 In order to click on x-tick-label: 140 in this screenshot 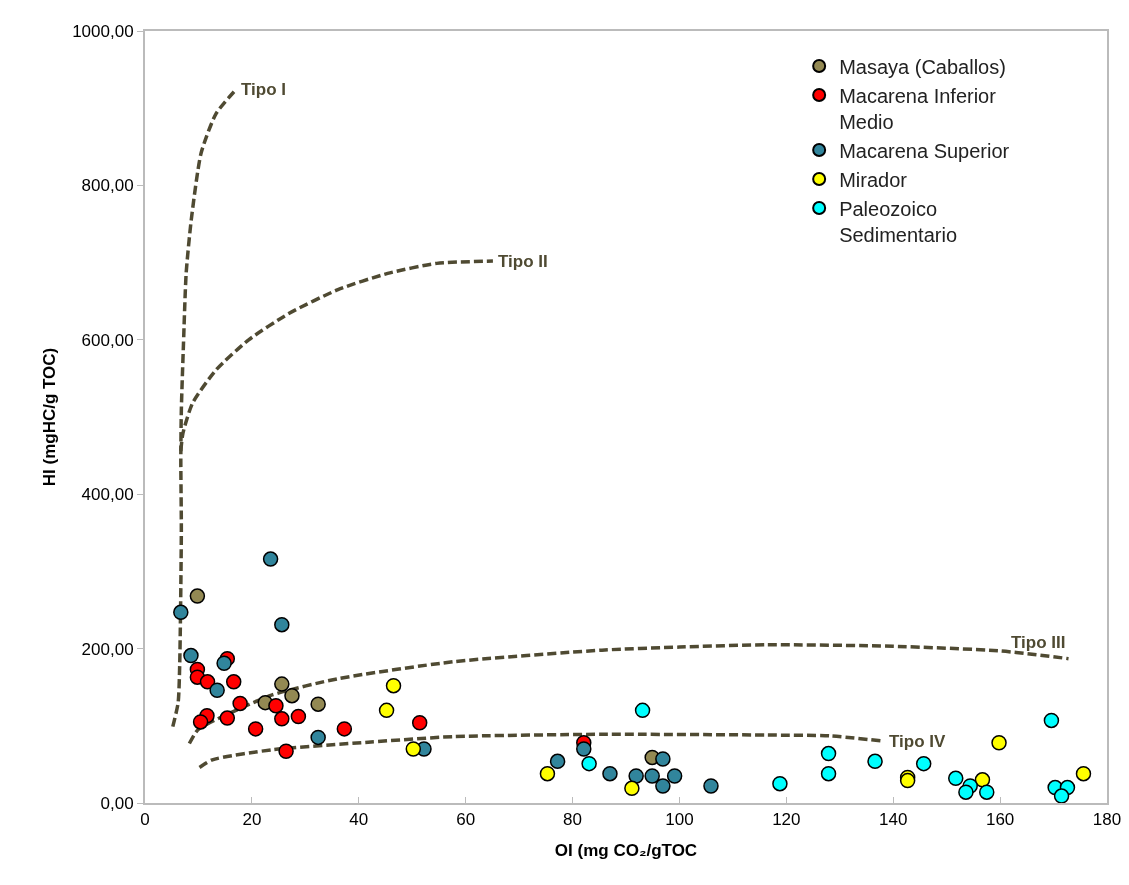, I will do `click(893, 820)`.